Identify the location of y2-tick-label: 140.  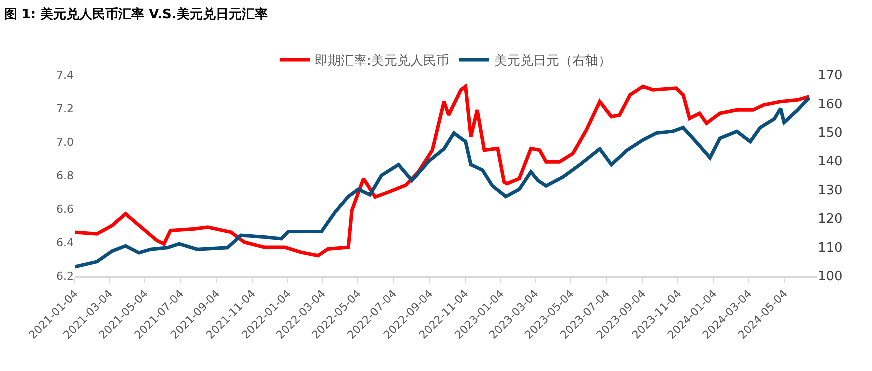
(830, 162).